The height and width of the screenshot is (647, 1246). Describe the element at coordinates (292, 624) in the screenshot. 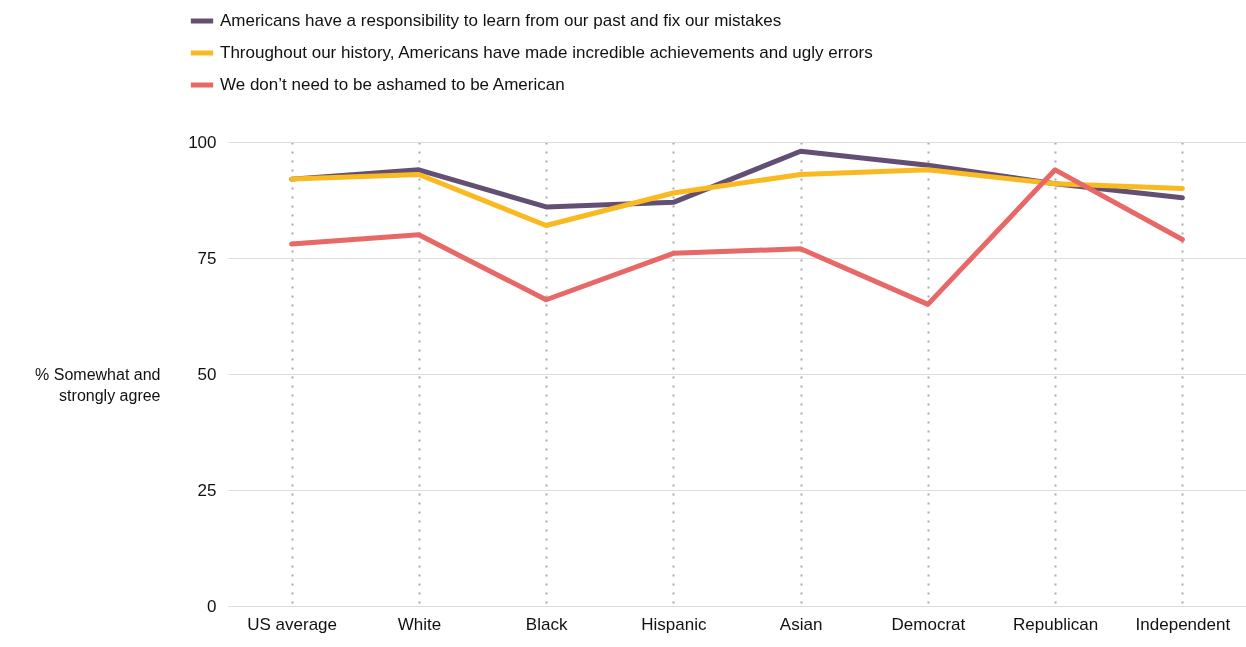

I see `x-tick-label: US average` at that location.